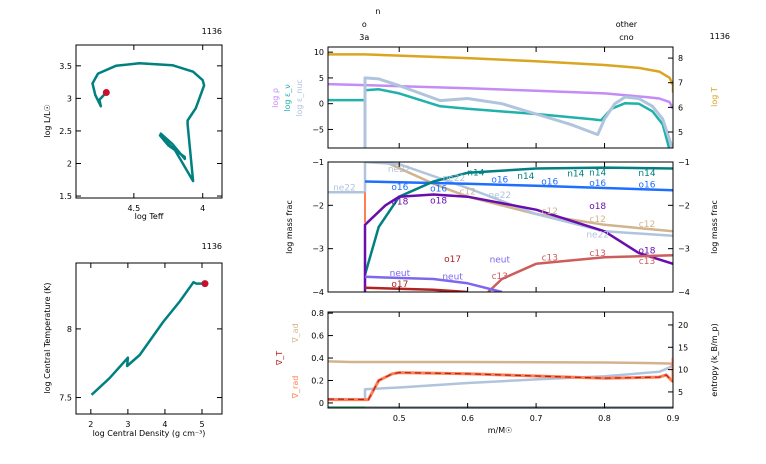 The width and height of the screenshot is (766, 464). Describe the element at coordinates (627, 24) in the screenshot. I see `burning-zone-annotation: other` at that location.